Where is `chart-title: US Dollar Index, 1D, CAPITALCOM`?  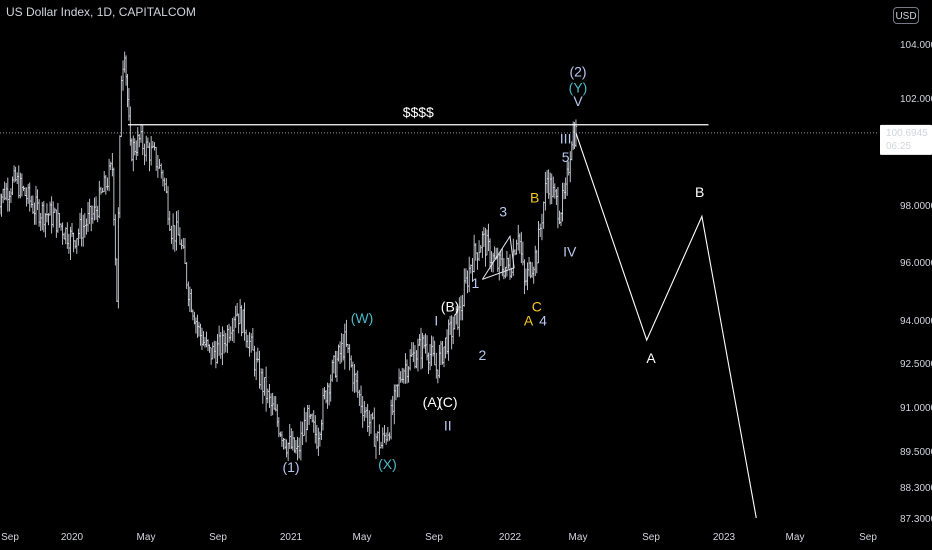
chart-title: US Dollar Index, 1D, CAPITALCOM is located at coordinates (101, 12).